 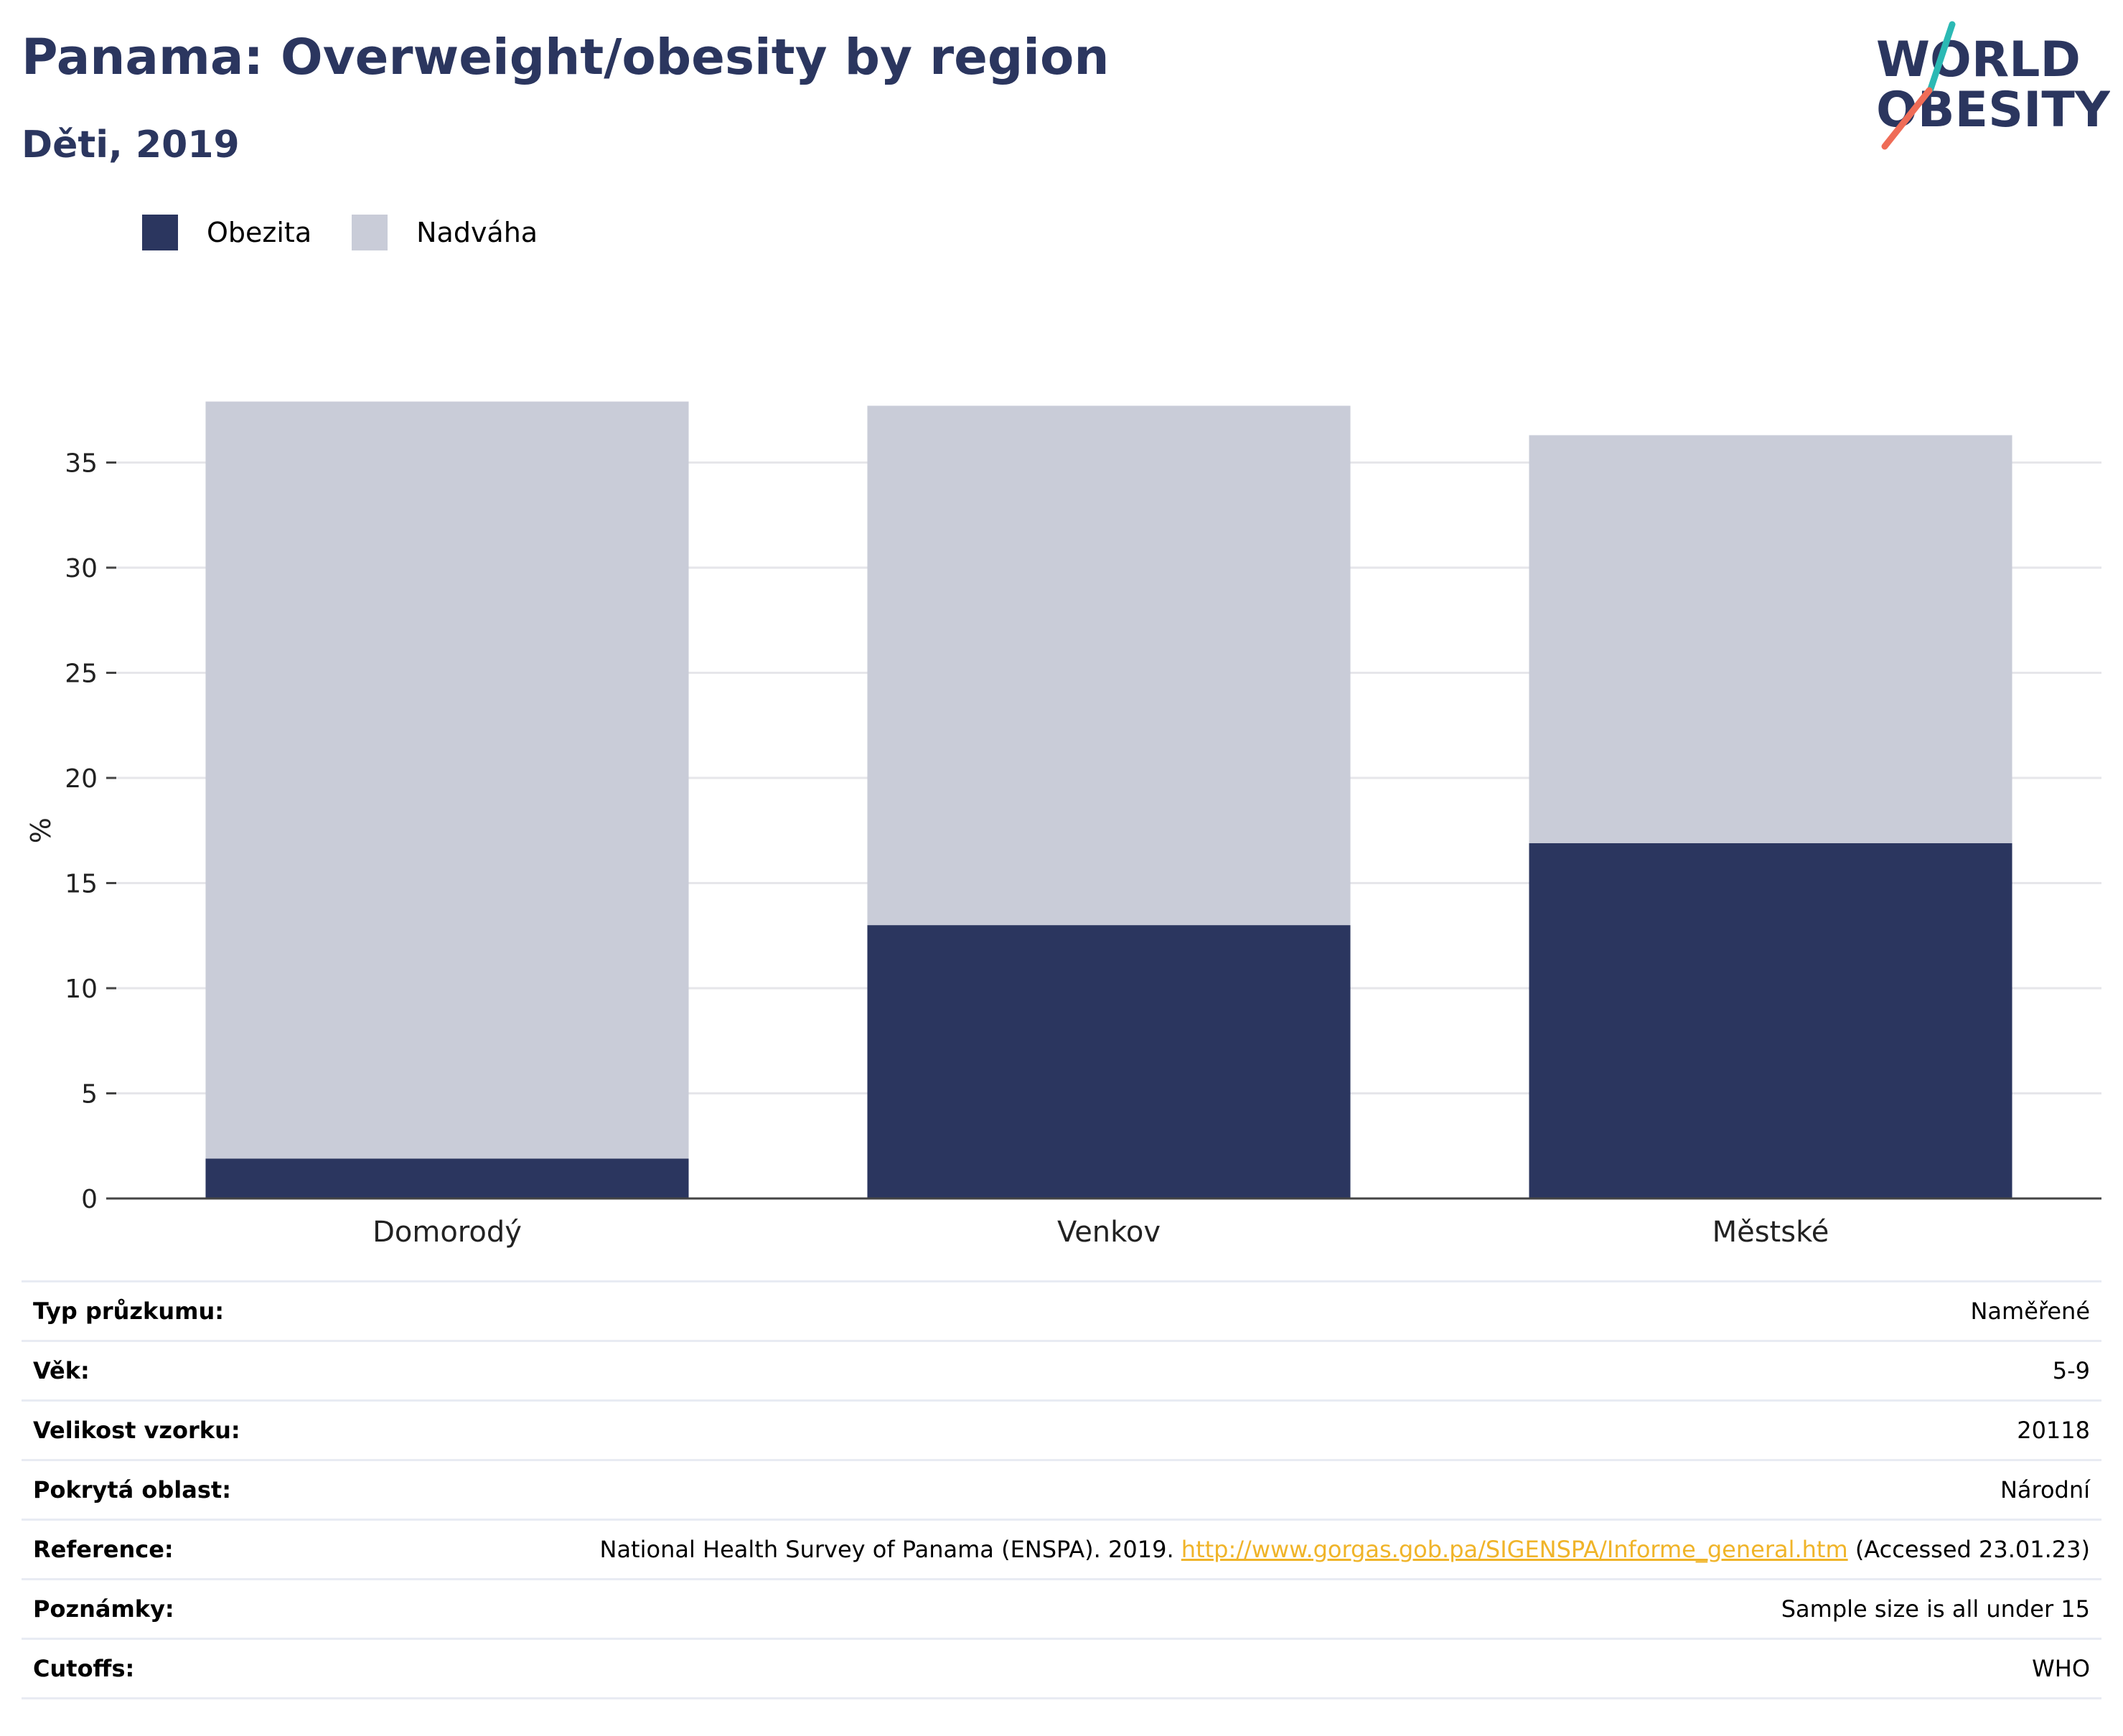 What do you see at coordinates (129, 1311) in the screenshot?
I see `info-key: Typ průzkumu:` at bounding box center [129, 1311].